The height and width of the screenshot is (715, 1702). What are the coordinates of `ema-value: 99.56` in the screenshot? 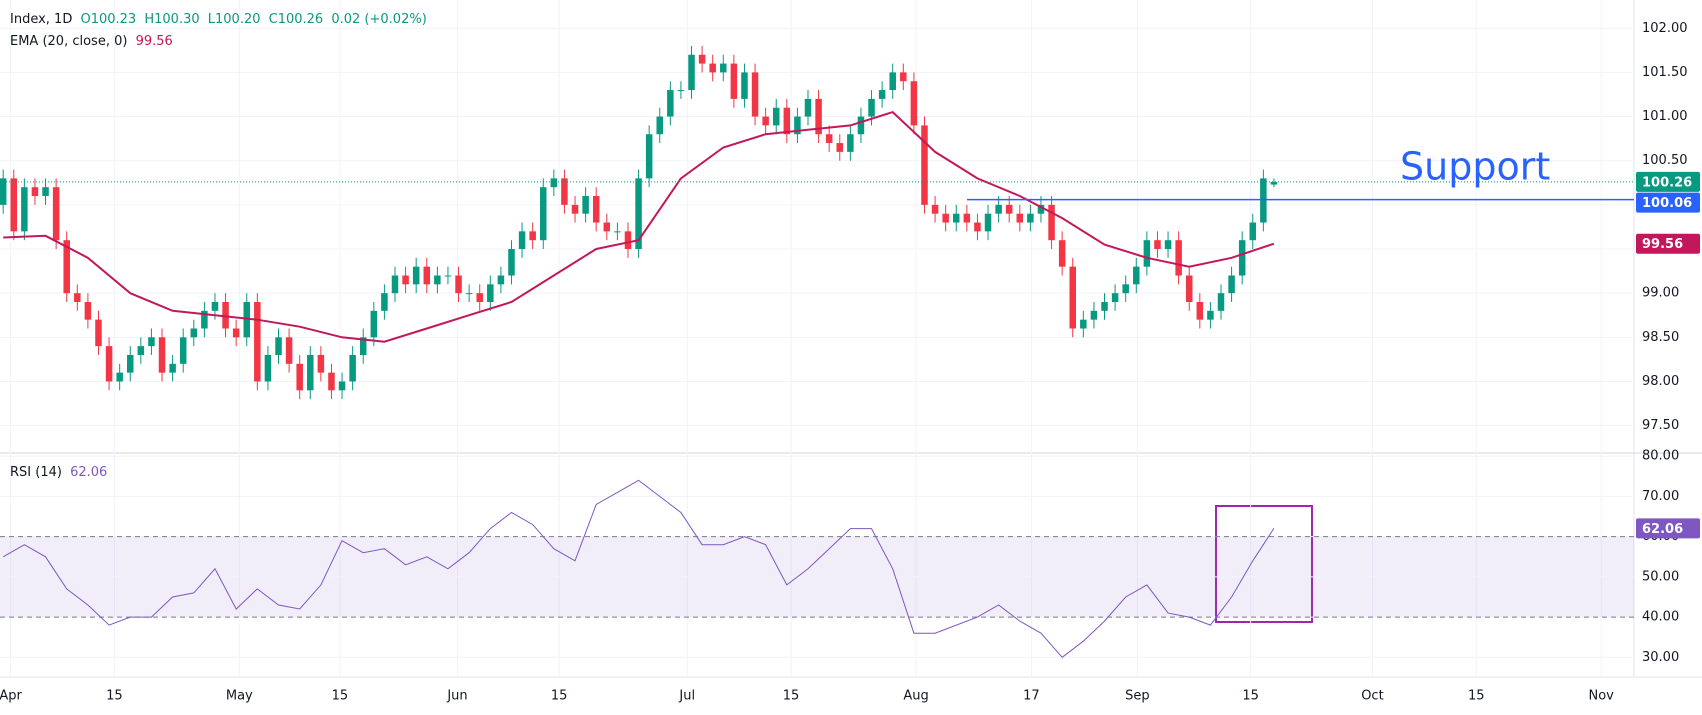 It's located at (154, 41).